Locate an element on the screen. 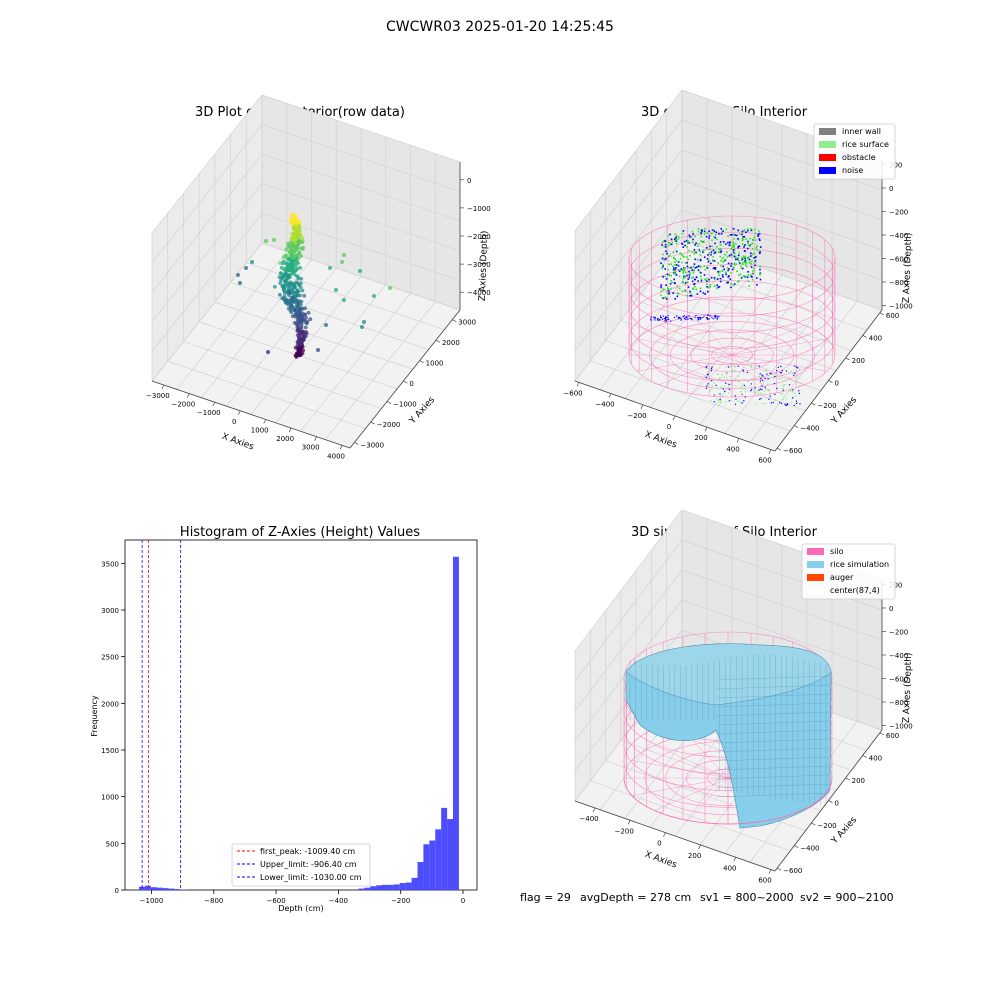 Image resolution: width=1000 pixels, height=1004 pixels. legend-label-silo: silo is located at coordinates (837, 551).